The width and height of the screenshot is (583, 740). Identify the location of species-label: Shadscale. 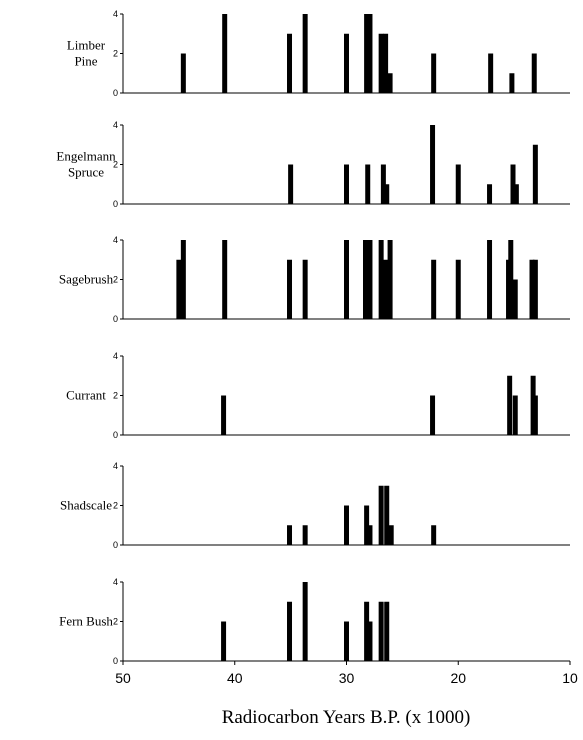
(86, 505).